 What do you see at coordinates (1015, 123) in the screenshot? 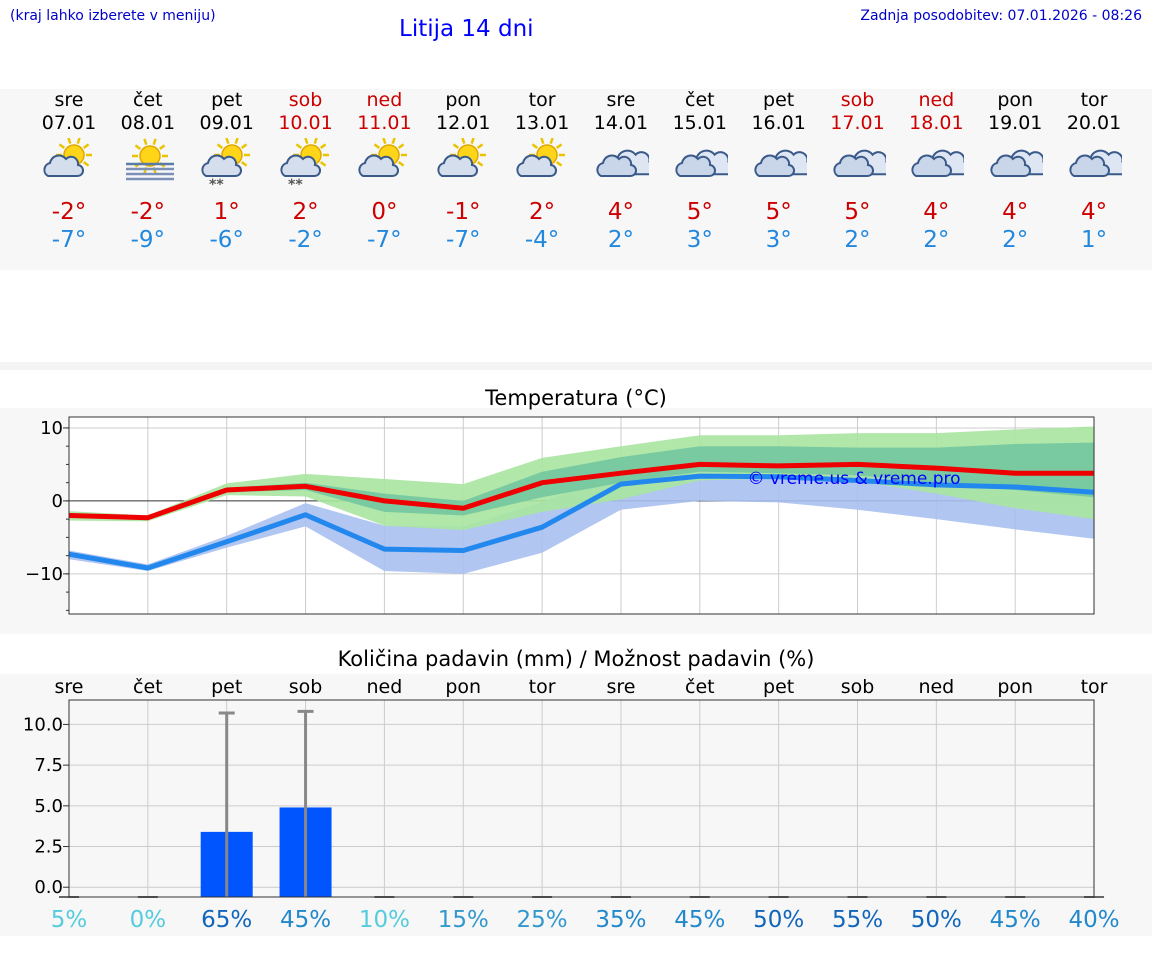
I see `day-date: 19.01` at bounding box center [1015, 123].